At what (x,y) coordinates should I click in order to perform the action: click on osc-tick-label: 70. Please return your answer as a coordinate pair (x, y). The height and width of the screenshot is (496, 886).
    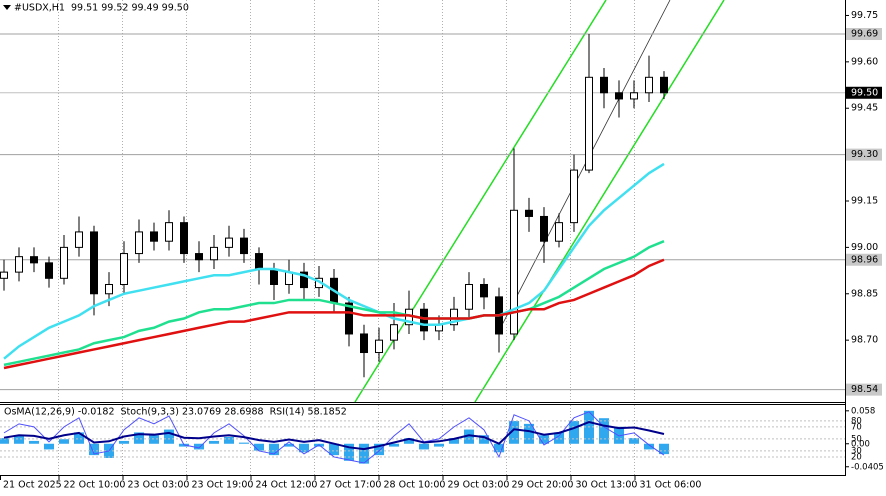
    Looking at the image, I should click on (856, 427).